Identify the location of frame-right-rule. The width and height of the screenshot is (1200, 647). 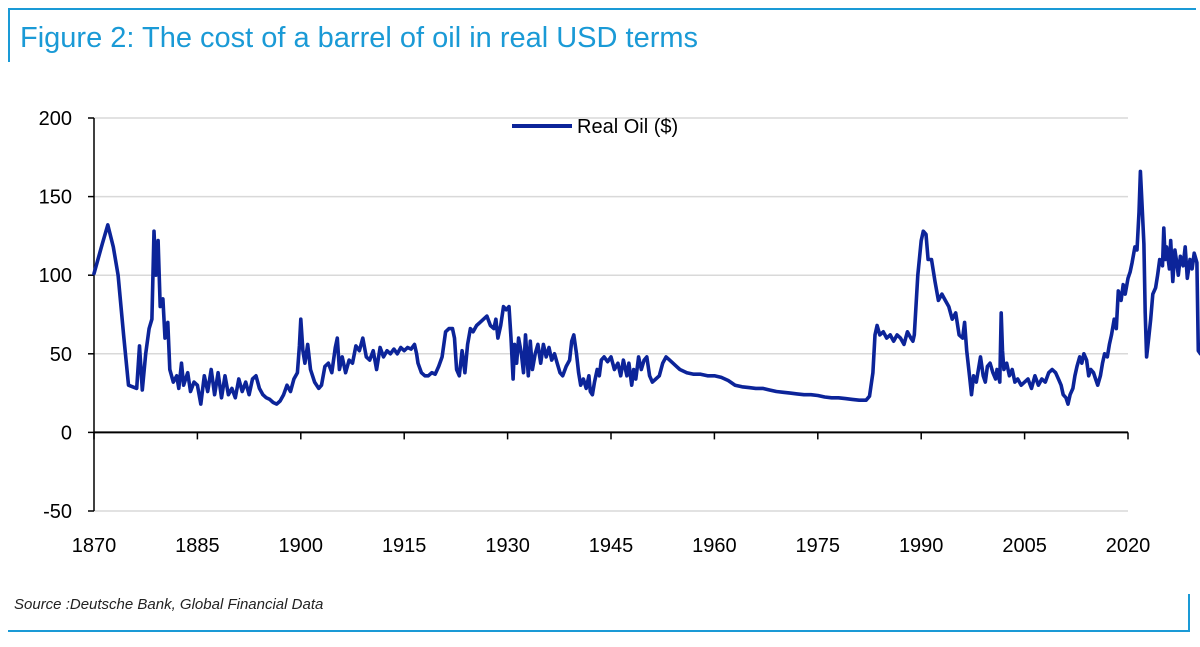
(1189, 613).